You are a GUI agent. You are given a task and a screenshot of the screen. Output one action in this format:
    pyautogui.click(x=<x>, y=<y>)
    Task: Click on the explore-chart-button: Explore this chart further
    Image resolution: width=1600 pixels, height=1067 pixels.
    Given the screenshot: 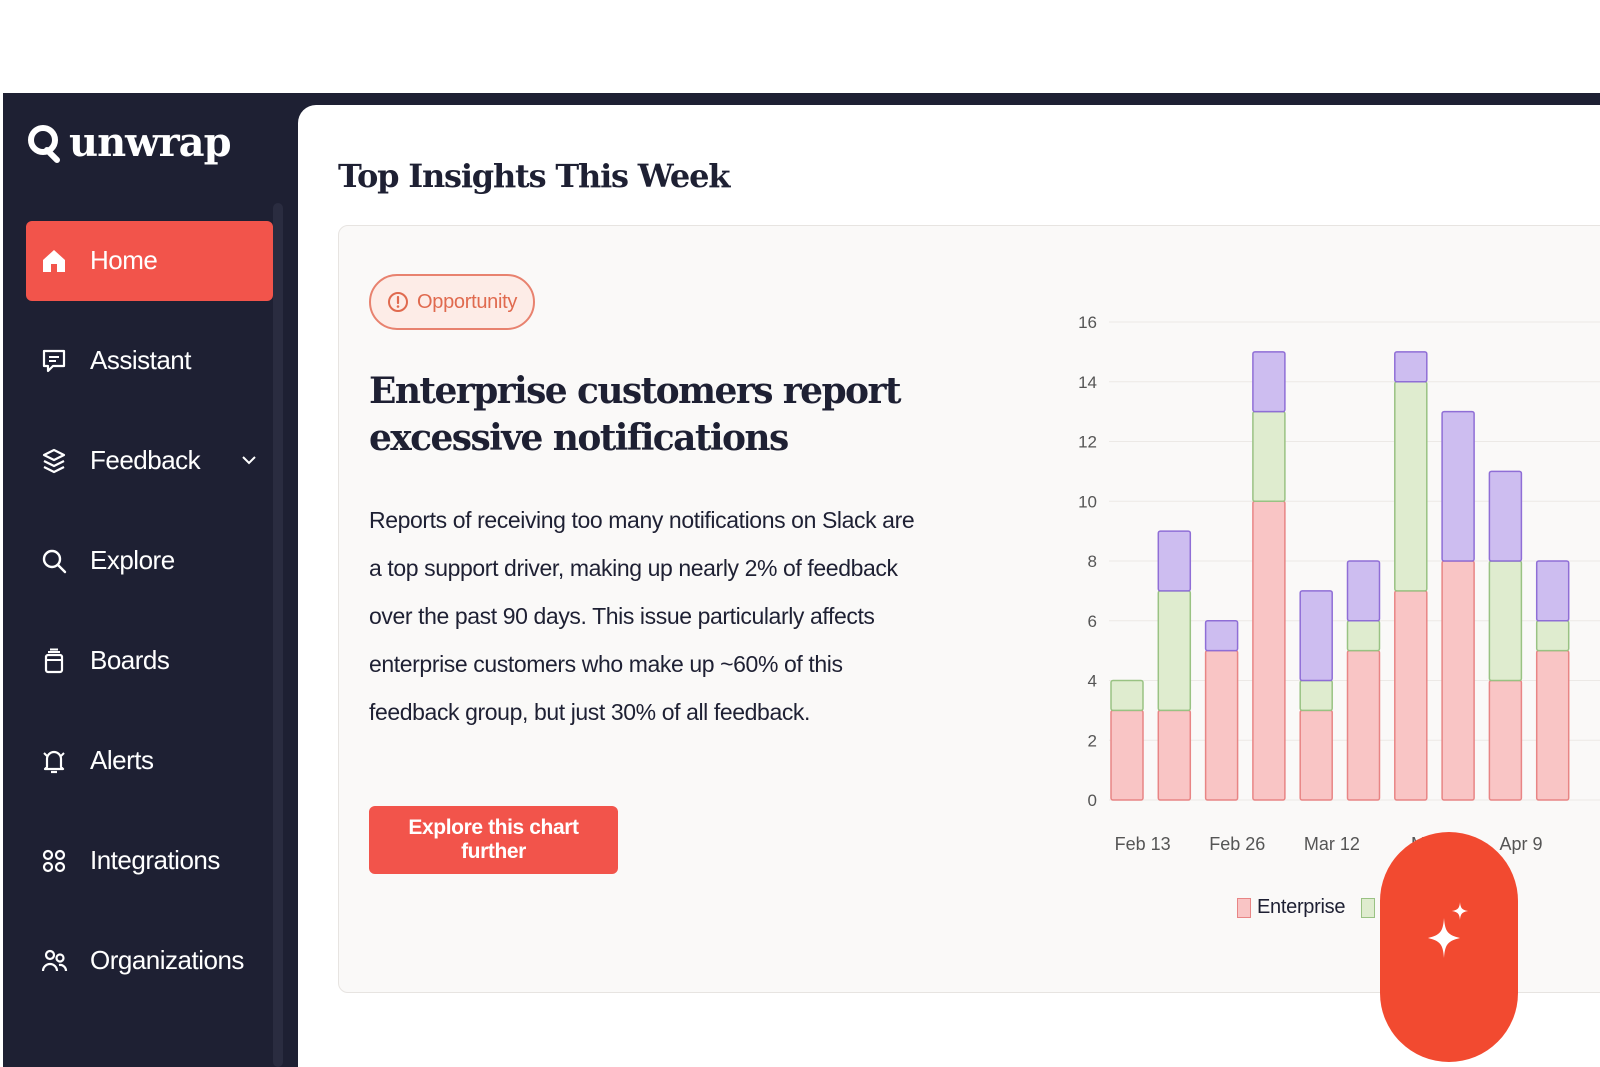 What is the action you would take?
    pyautogui.click(x=493, y=840)
    